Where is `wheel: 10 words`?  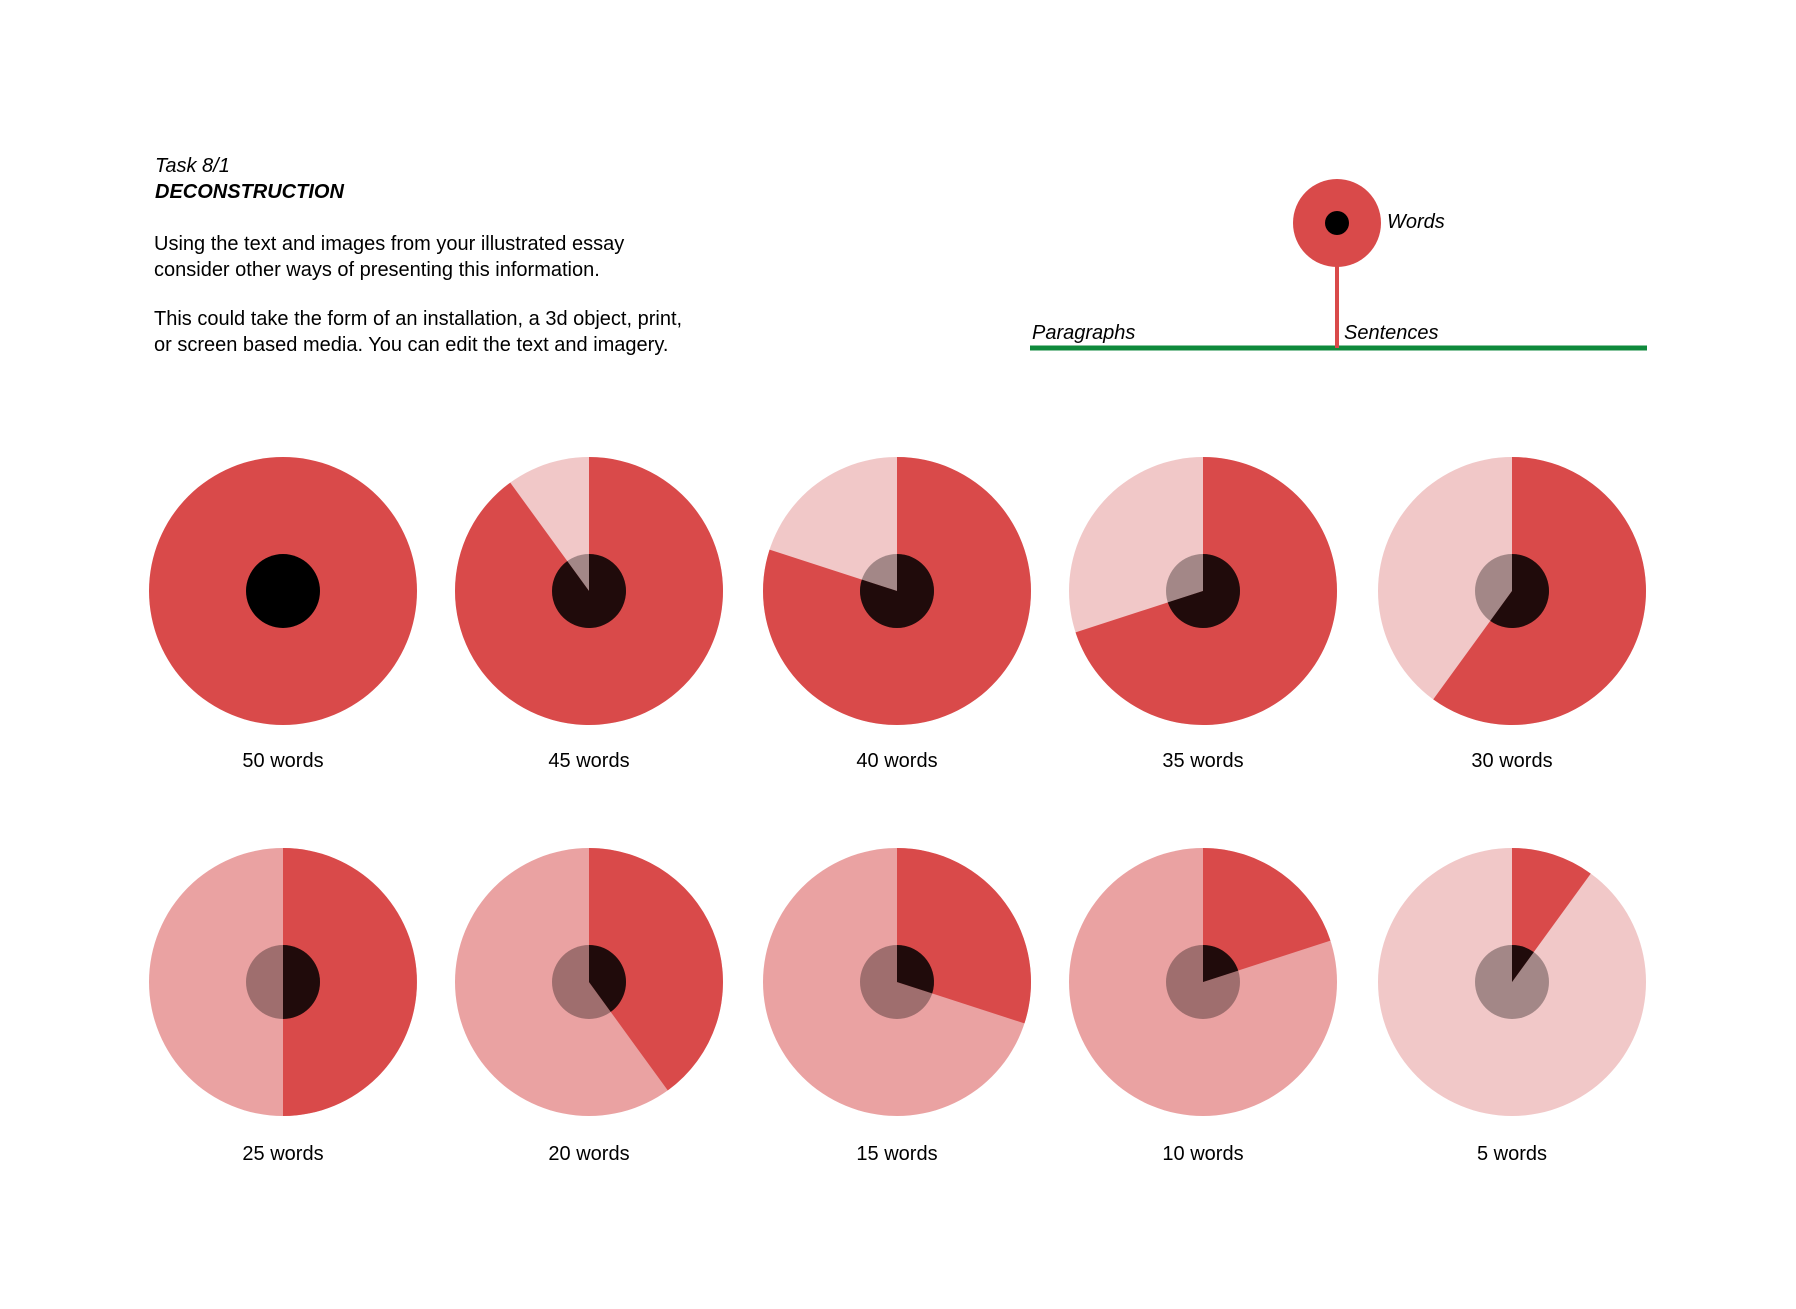 wheel: 10 words is located at coordinates (1203, 1006).